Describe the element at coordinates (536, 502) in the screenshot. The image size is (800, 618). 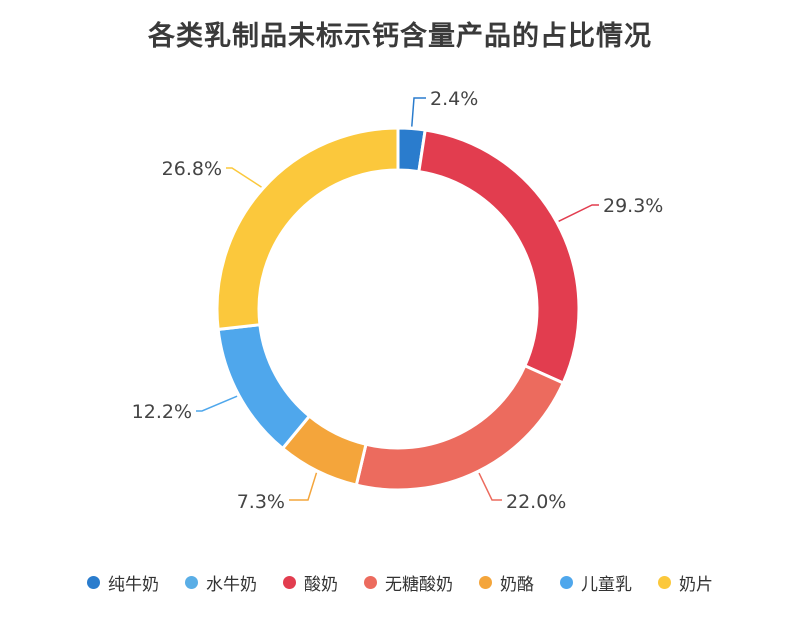
I see `data-label-无糖酸奶: 22.0%` at that location.